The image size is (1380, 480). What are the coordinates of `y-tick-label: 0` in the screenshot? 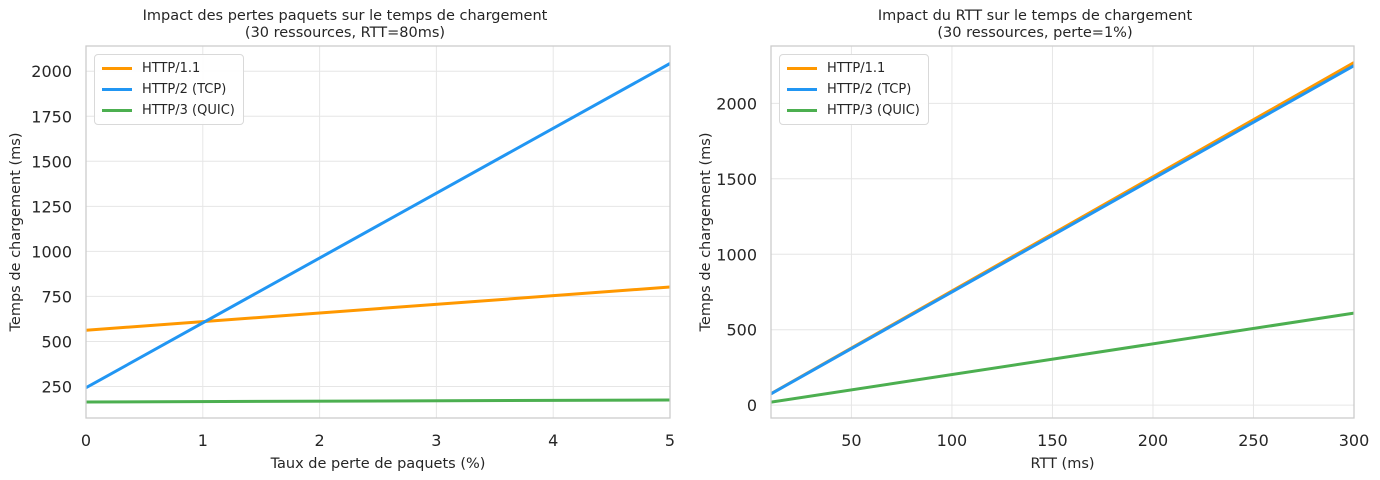 It's located at (752, 405).